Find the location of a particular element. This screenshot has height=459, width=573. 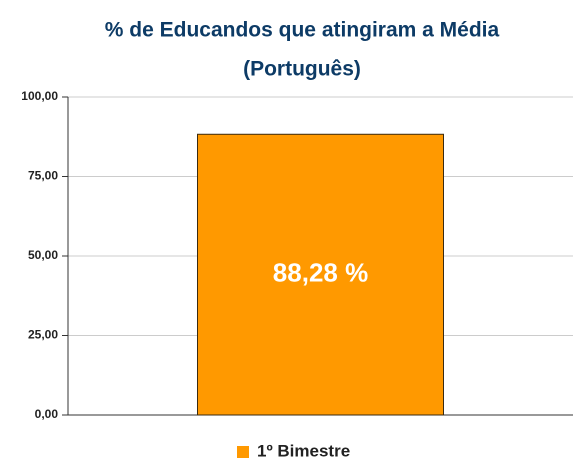

y-tick-label: 25,00 is located at coordinates (43, 335).